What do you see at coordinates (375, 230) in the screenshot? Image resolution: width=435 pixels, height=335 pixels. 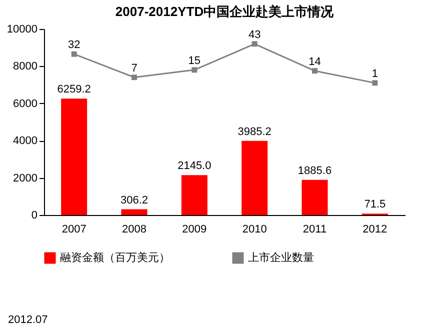 I see `x-tick-label: 2012` at bounding box center [375, 230].